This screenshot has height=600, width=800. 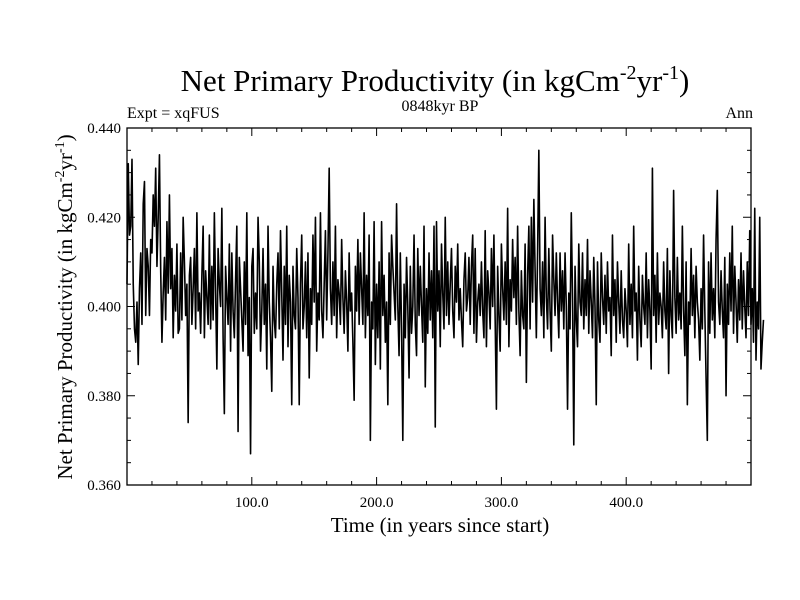 I want to click on y-axis-label: Net Primary Productivity (in kgCm-2yr-1), so click(x=65, y=306).